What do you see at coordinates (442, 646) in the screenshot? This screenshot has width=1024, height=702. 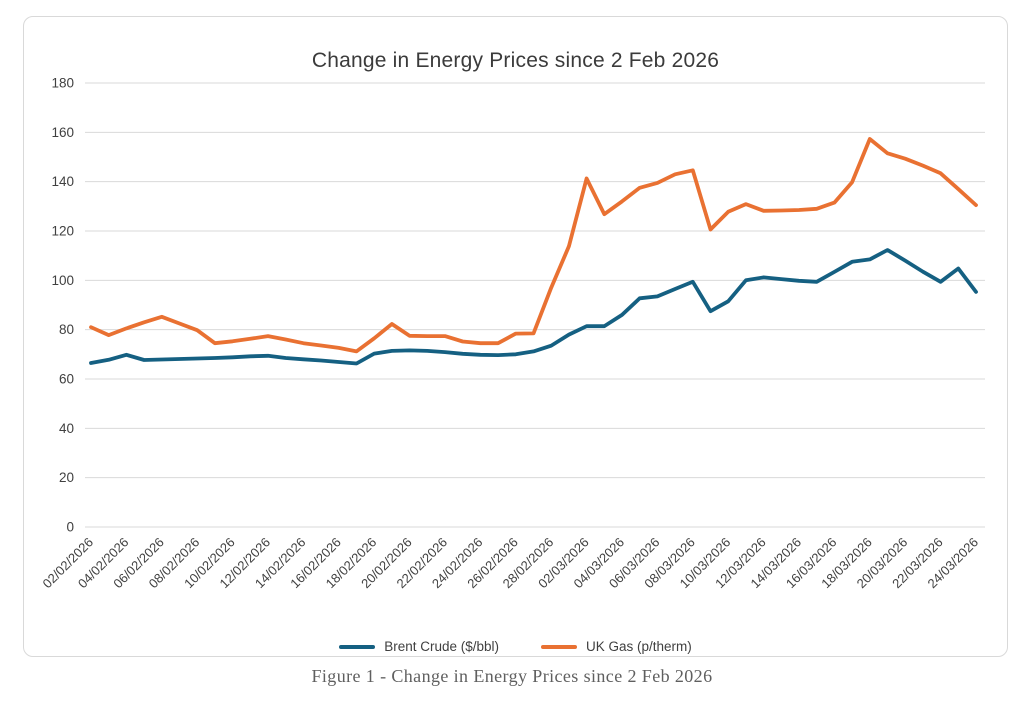 I see `legend-label-brent-crude: Brent Crude ($/bbl)` at bounding box center [442, 646].